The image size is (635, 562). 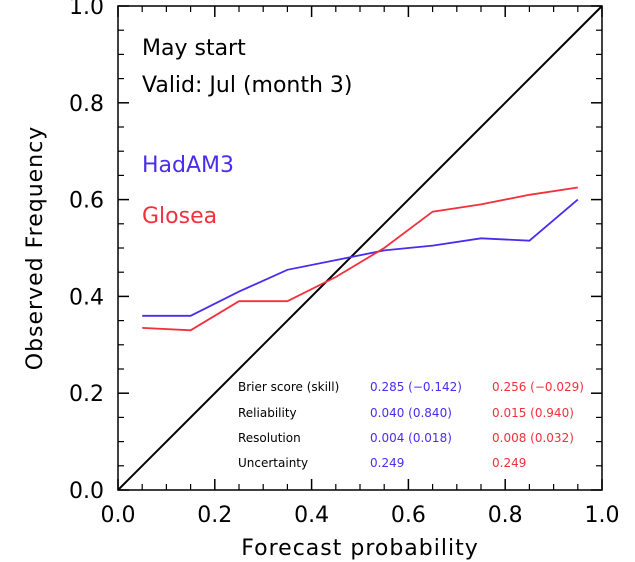 What do you see at coordinates (86, 297) in the screenshot?
I see `y-tick-label: 0.4` at bounding box center [86, 297].